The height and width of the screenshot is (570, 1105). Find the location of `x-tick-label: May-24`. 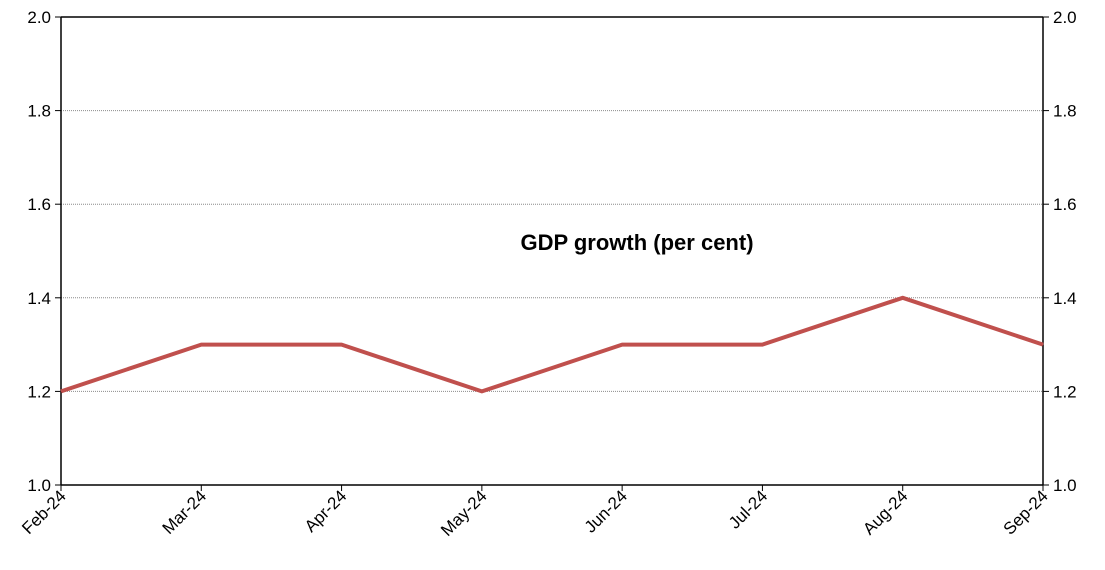

x-tick-label: May-24 is located at coordinates (464, 513).